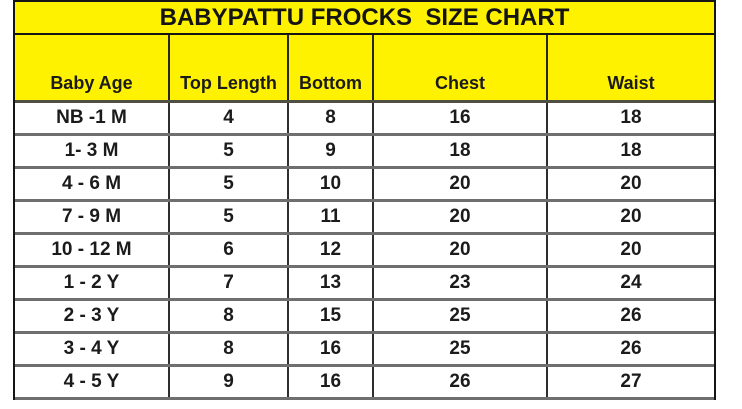 Image resolution: width=742 pixels, height=409 pixels. I want to click on table-row: 1 - 2 Y 7 13 23 24, so click(364, 281).